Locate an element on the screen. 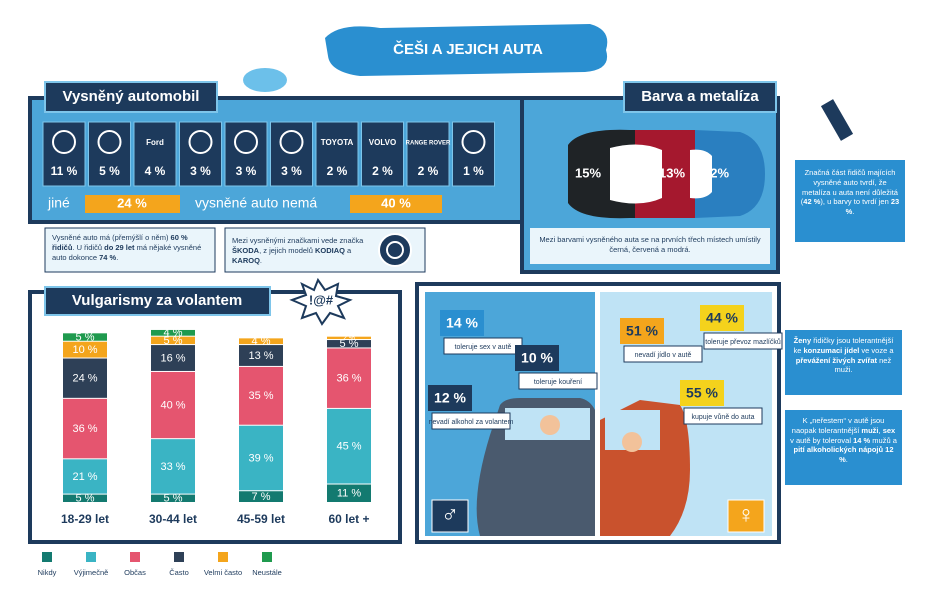 The width and height of the screenshot is (942, 595). note-text: do 29 let is located at coordinates (119, 247).